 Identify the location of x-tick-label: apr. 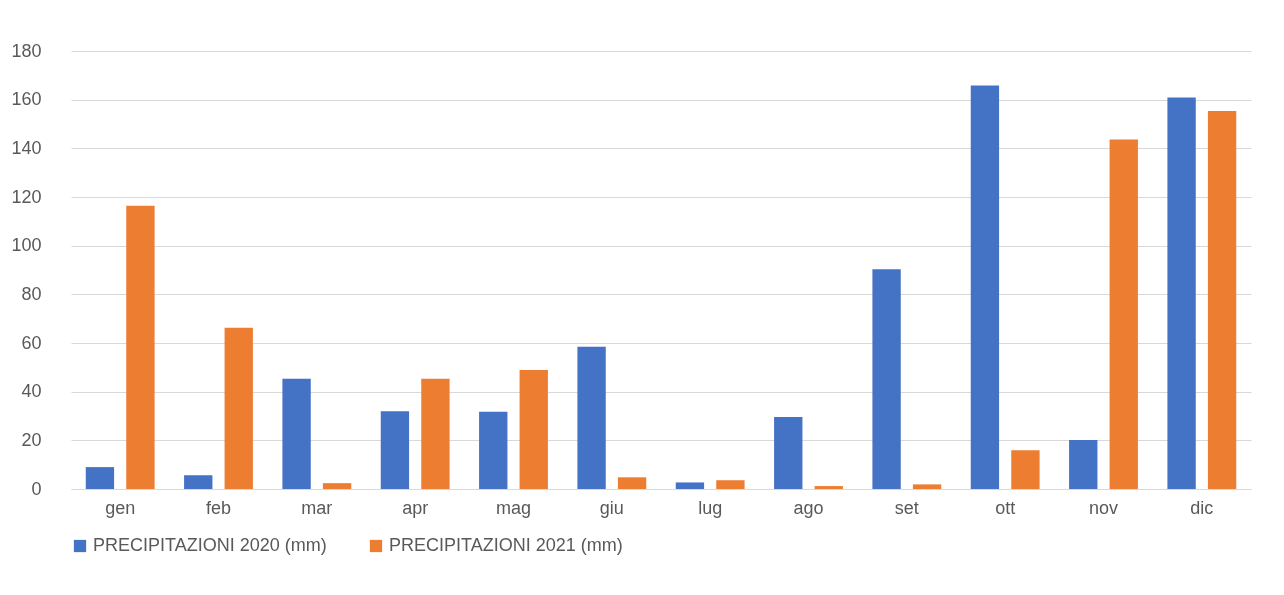
(415, 507).